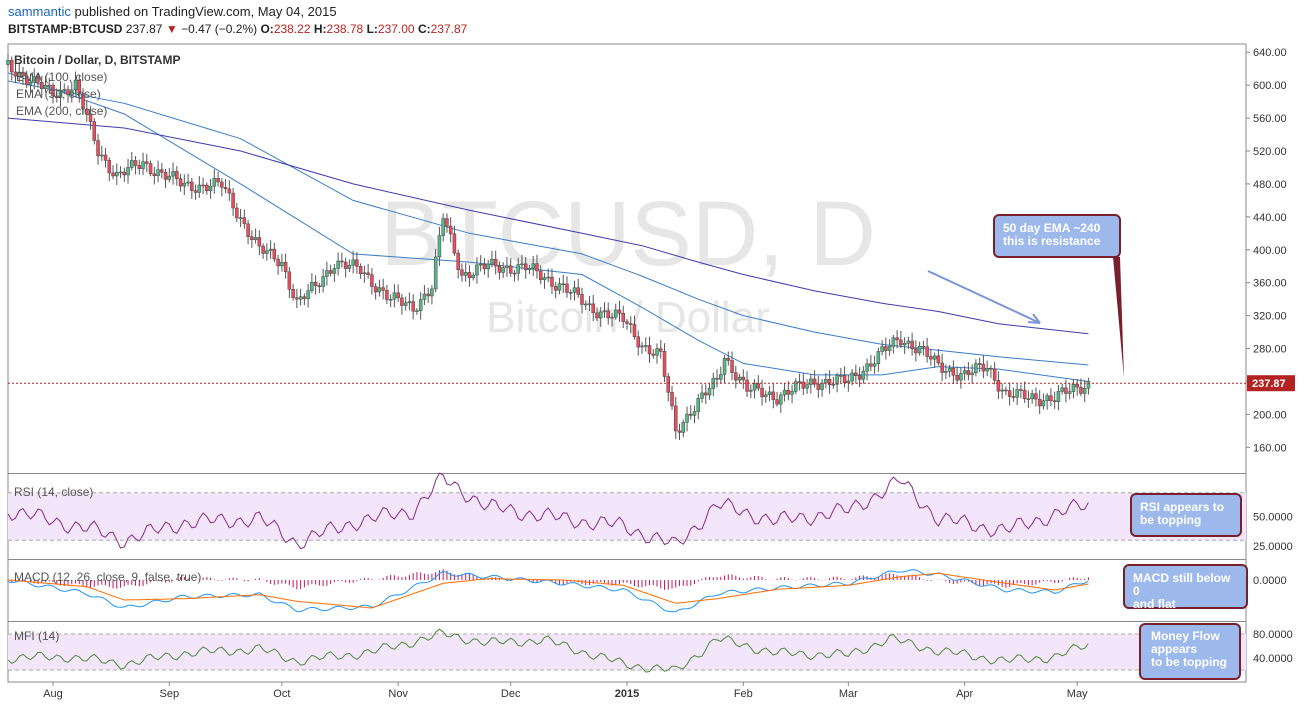 The image size is (1308, 710). Describe the element at coordinates (964, 694) in the screenshot. I see `x-tick-label: Apr` at that location.